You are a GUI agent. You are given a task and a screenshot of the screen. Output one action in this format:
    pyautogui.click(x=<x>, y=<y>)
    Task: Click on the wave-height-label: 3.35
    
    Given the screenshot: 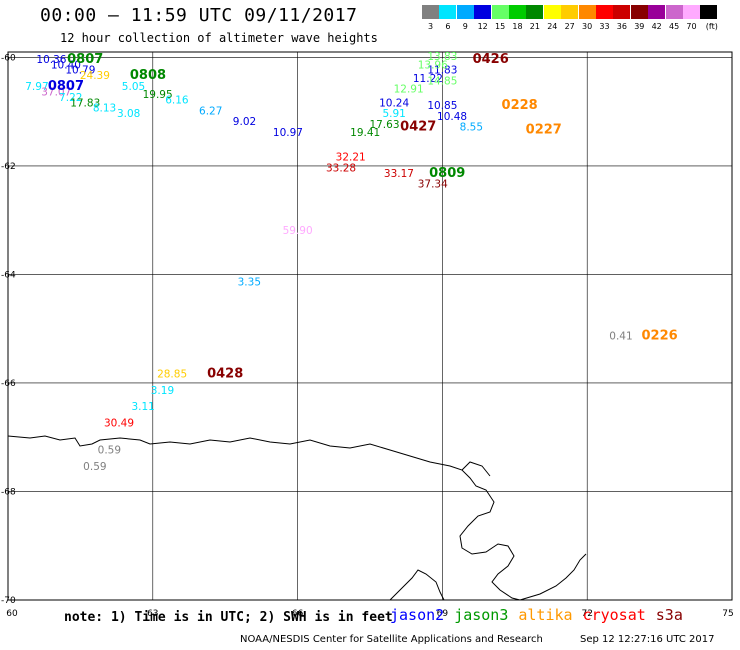 What is the action you would take?
    pyautogui.click(x=249, y=282)
    